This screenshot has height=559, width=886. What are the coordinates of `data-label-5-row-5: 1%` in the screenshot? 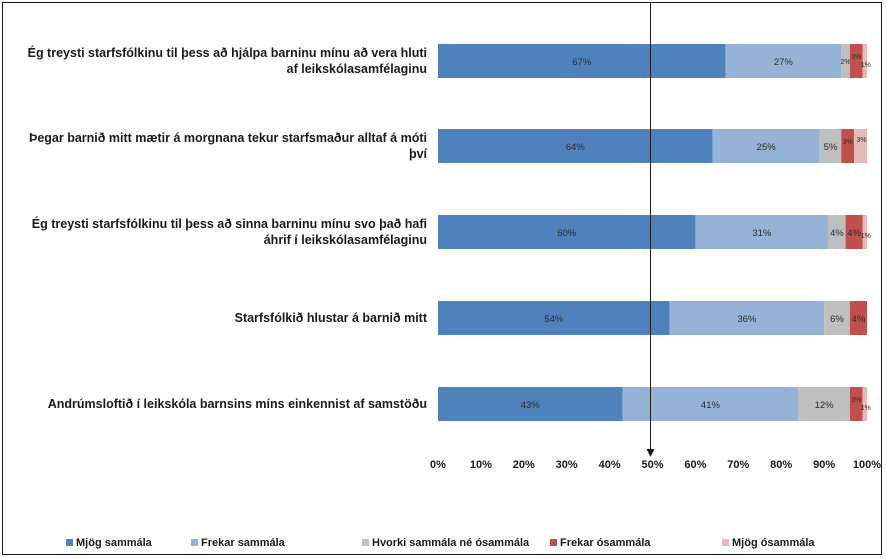 It's located at (866, 408).